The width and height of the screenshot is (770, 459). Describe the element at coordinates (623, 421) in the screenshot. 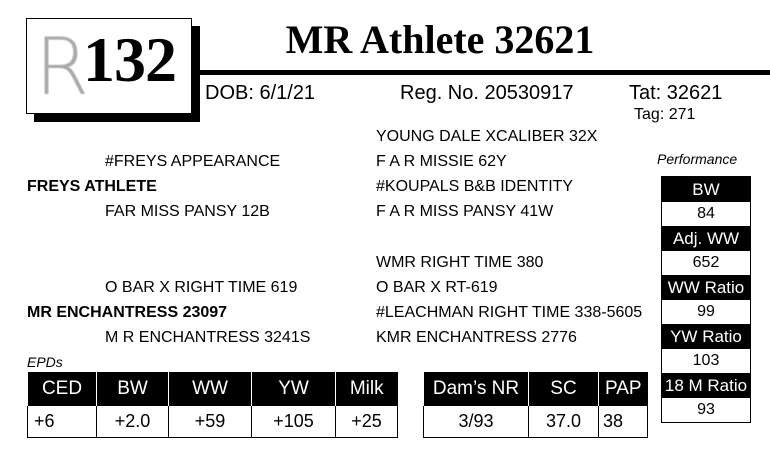

I see `extra-value: 38` at that location.